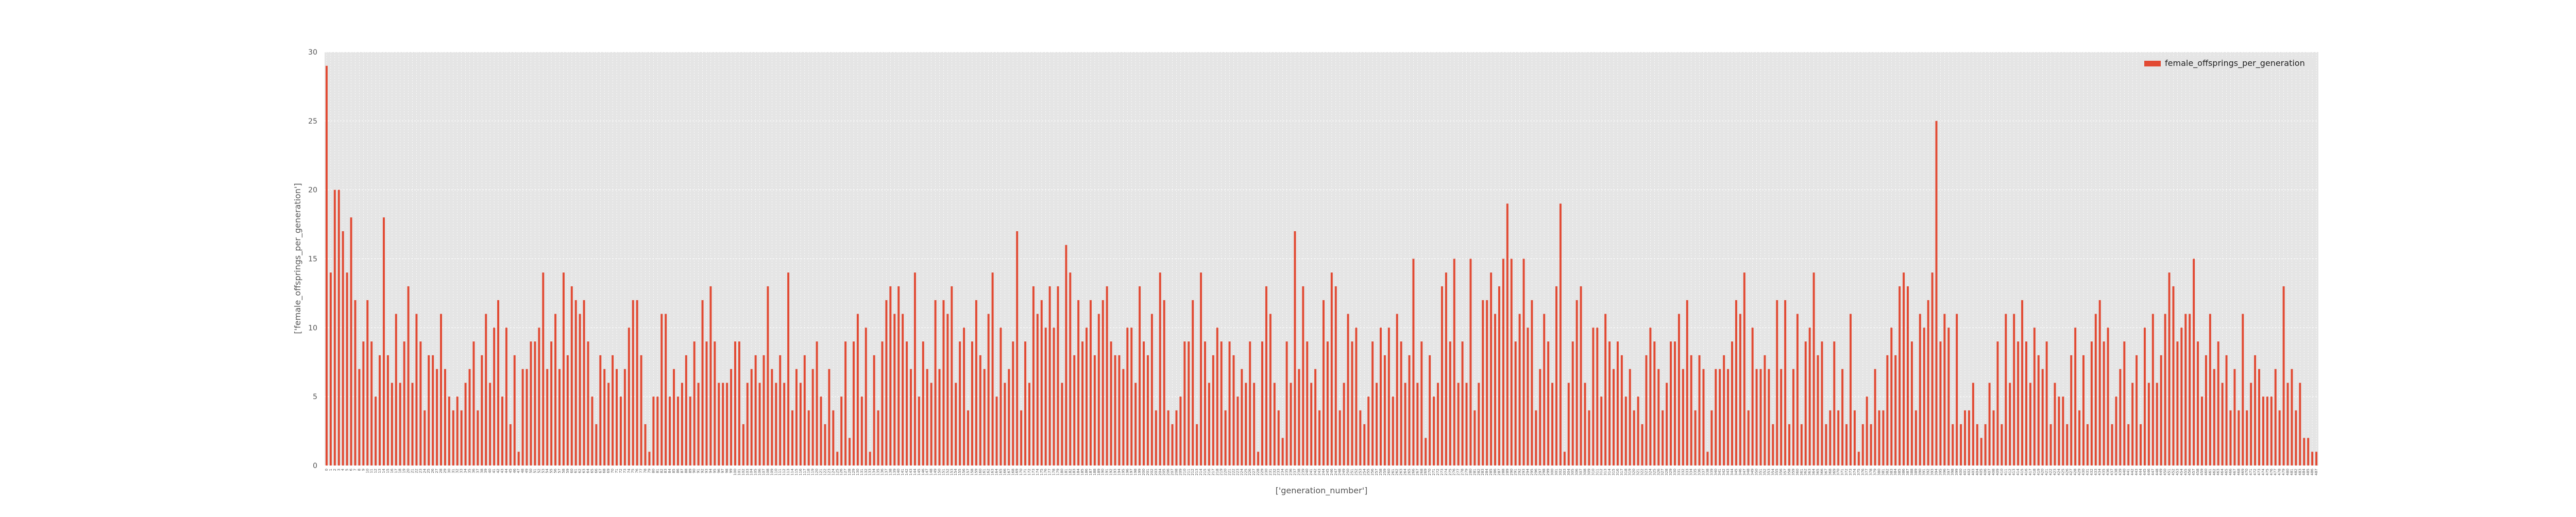 Image resolution: width=2576 pixels, height=517 pixels. What do you see at coordinates (2304, 471) in the screenshot?
I see `x-tick-label: 484` at bounding box center [2304, 471].